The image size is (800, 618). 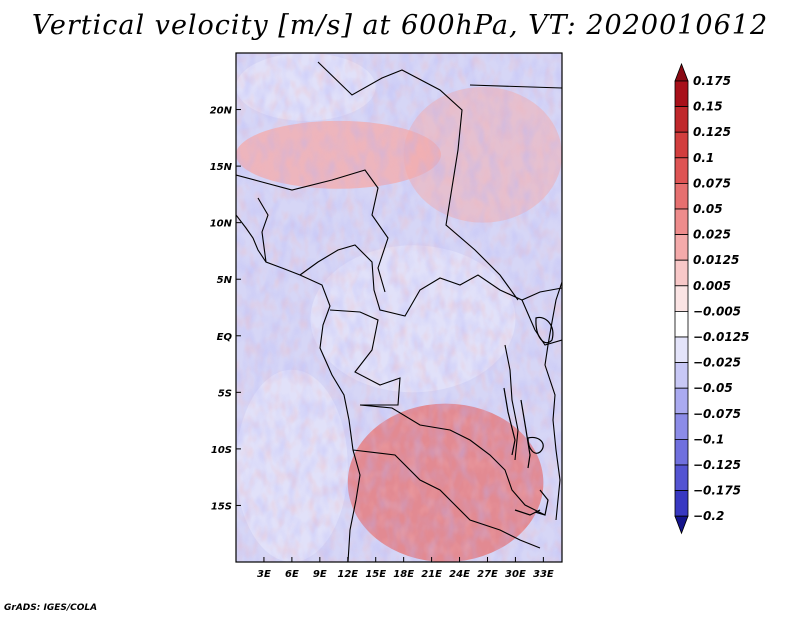 I want to click on colorbar-top-arrow, so click(x=681, y=72).